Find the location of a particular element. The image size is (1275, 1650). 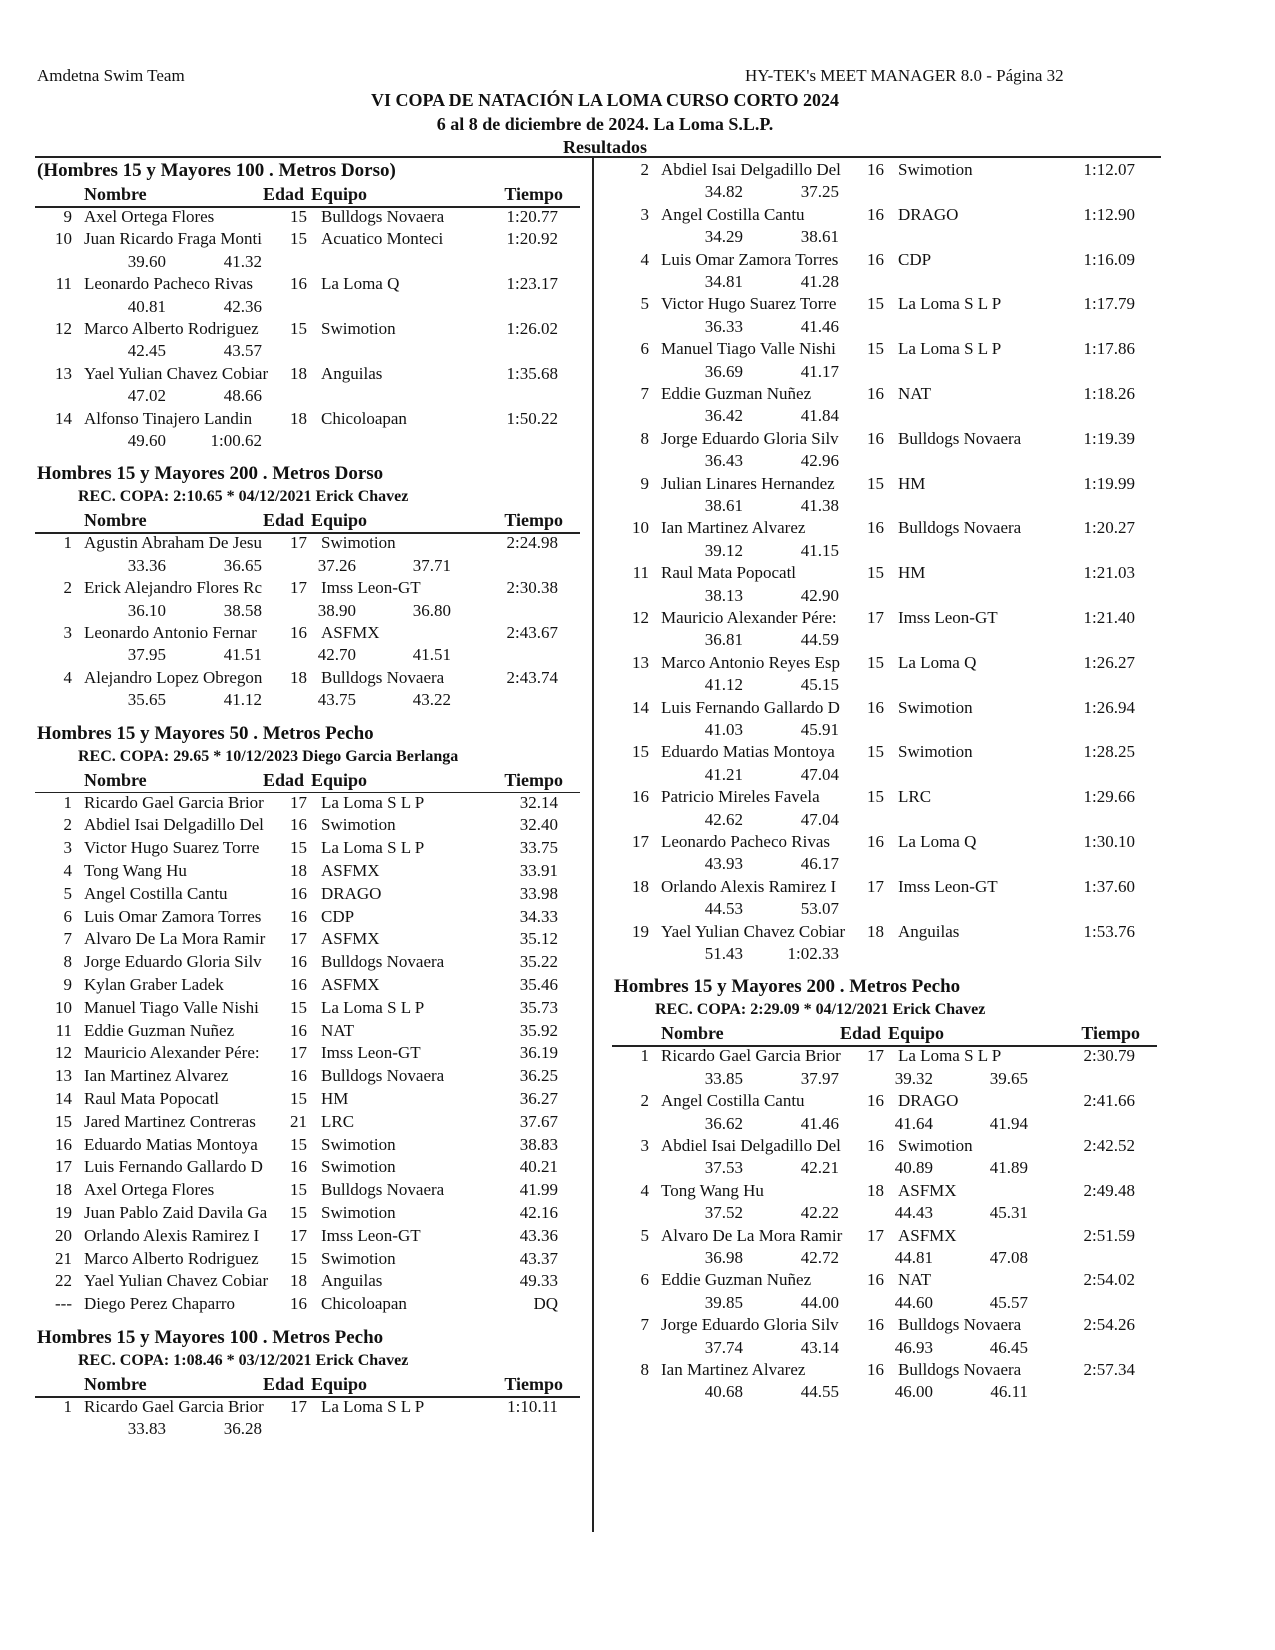

time: 35.92 is located at coordinates (538, 1030).